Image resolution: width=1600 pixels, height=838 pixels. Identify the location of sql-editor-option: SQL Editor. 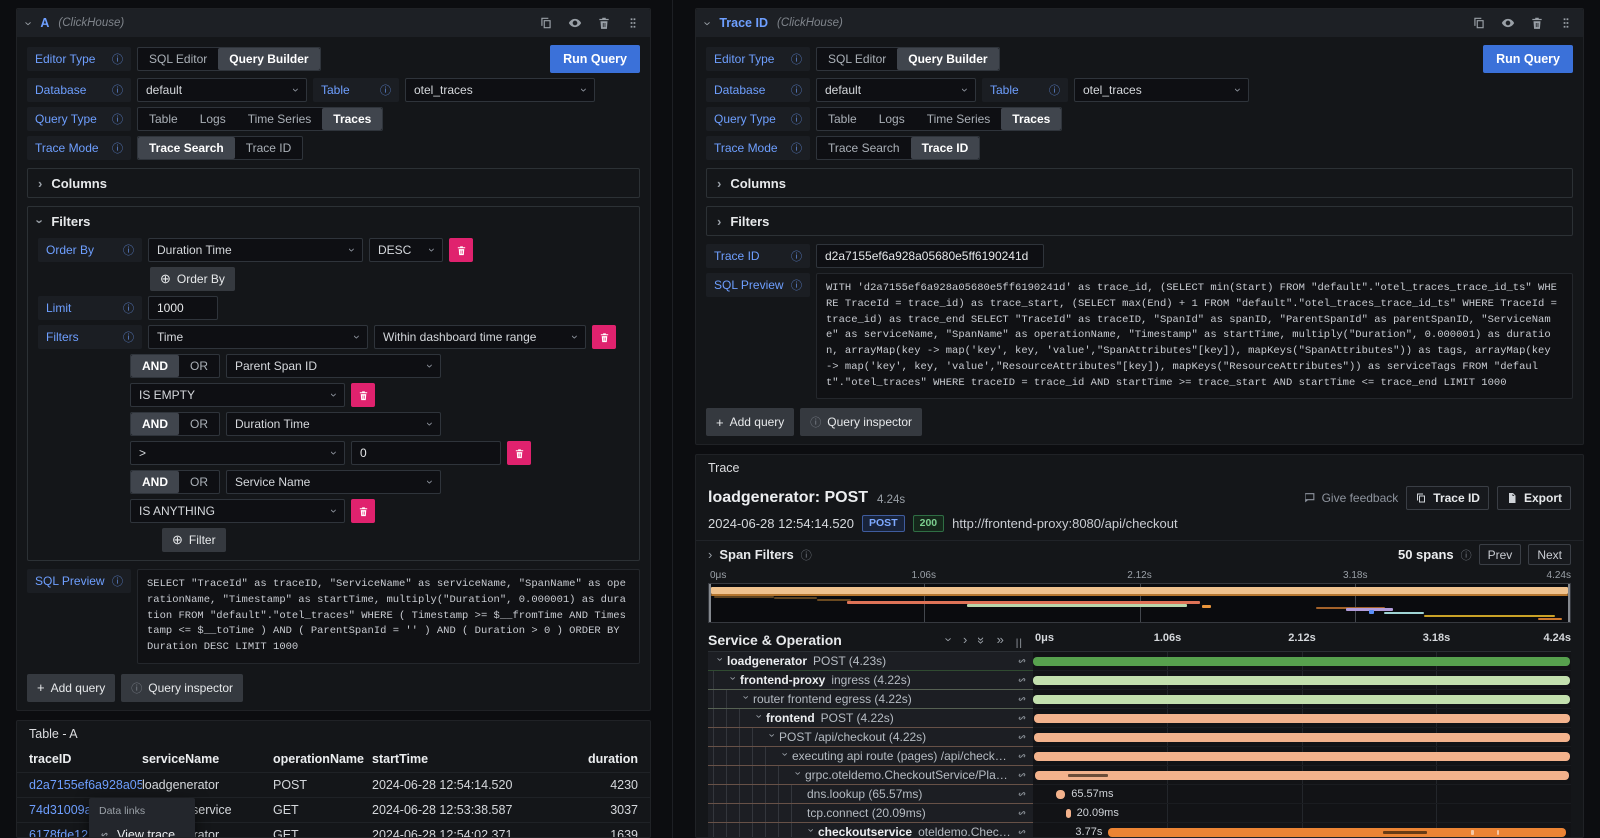
(178, 59).